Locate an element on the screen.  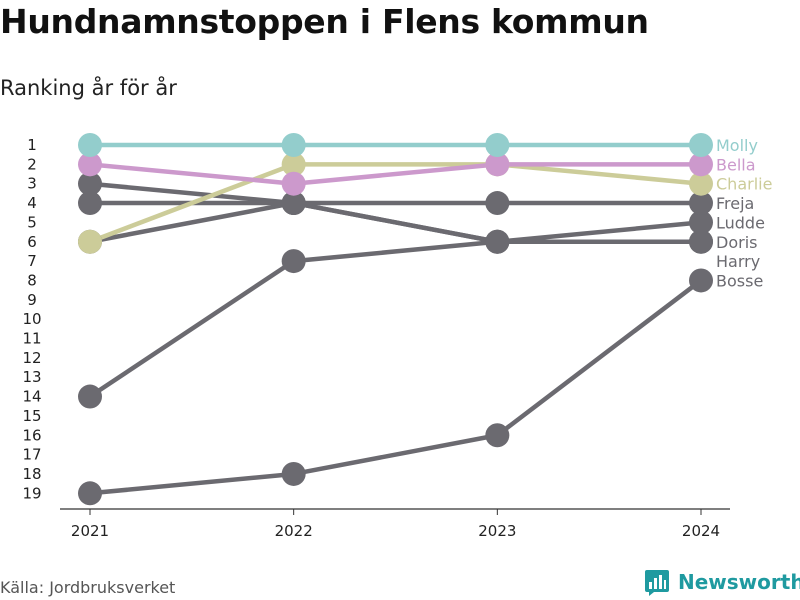
y-tick-label: 1 is located at coordinates (32, 145).